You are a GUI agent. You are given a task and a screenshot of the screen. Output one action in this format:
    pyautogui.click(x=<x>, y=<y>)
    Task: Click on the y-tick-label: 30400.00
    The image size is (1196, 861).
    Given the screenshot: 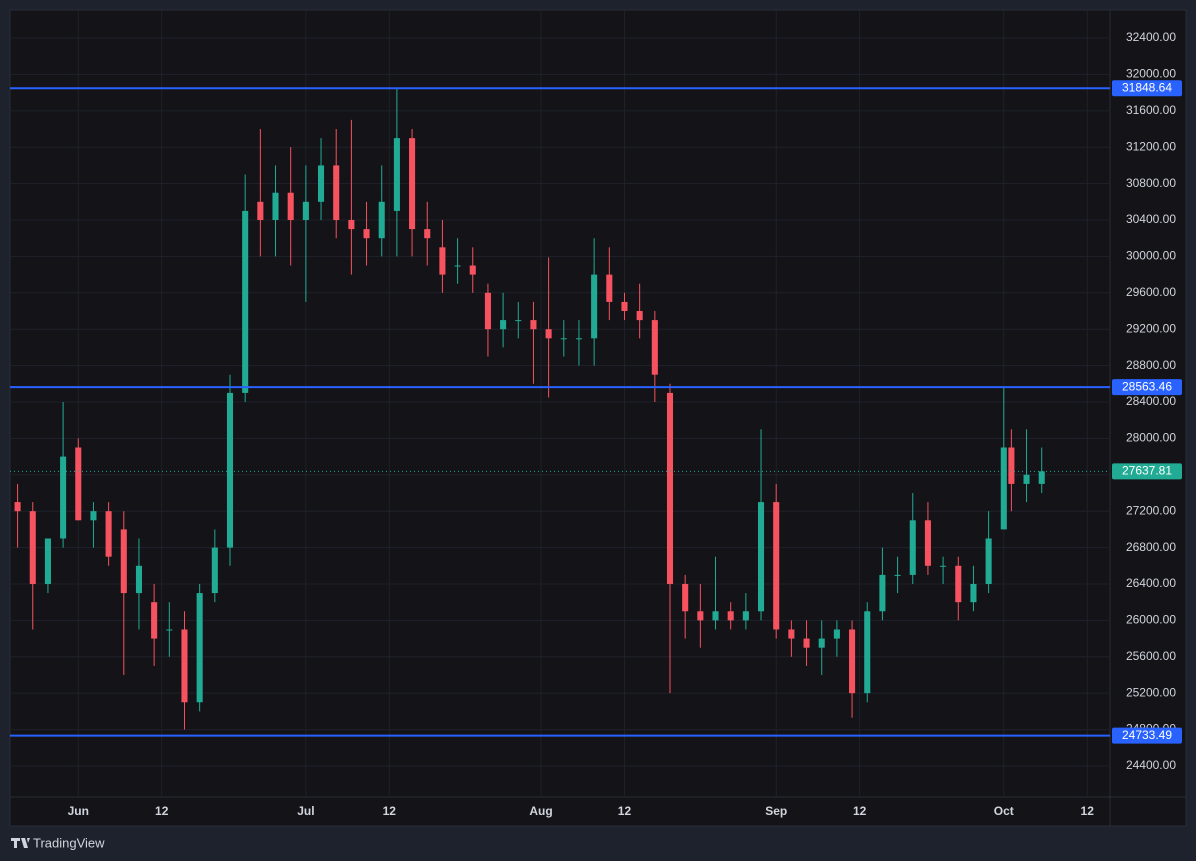 What is the action you would take?
    pyautogui.click(x=1151, y=219)
    